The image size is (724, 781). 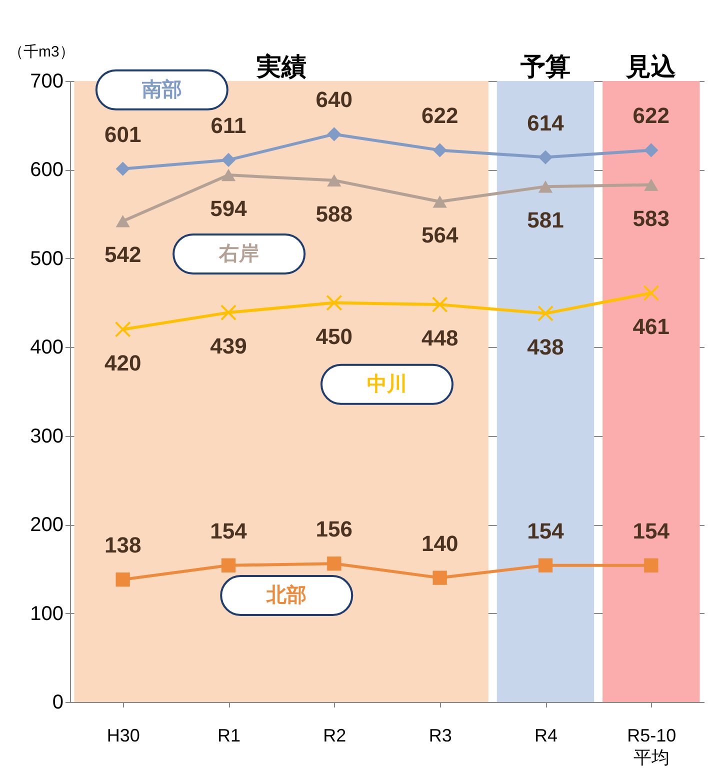 I want to click on data-label: 156, so click(x=334, y=529).